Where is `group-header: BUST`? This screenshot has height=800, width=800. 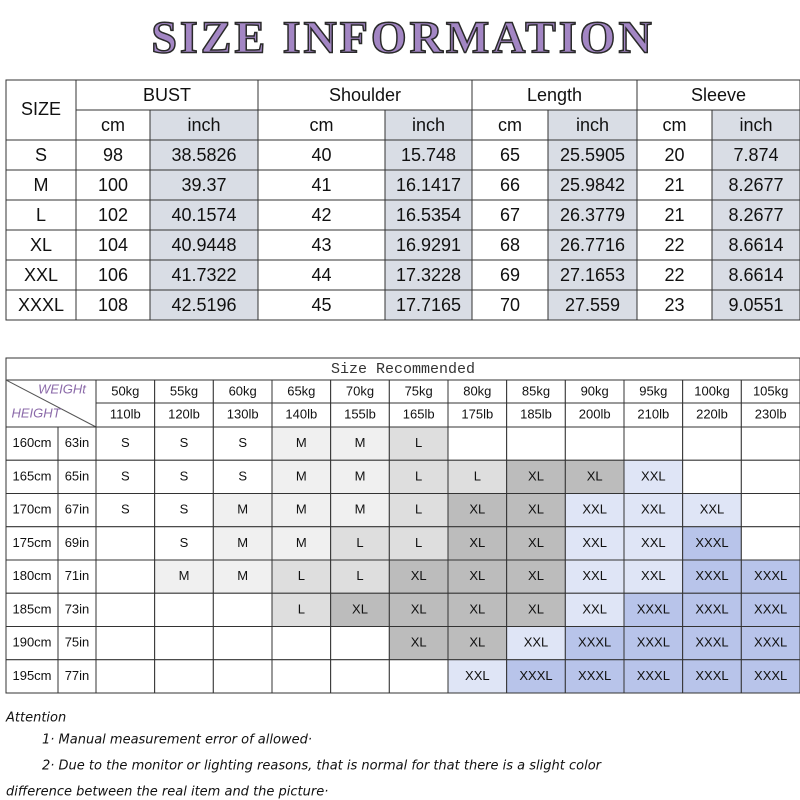
group-header: BUST is located at coordinates (167, 95).